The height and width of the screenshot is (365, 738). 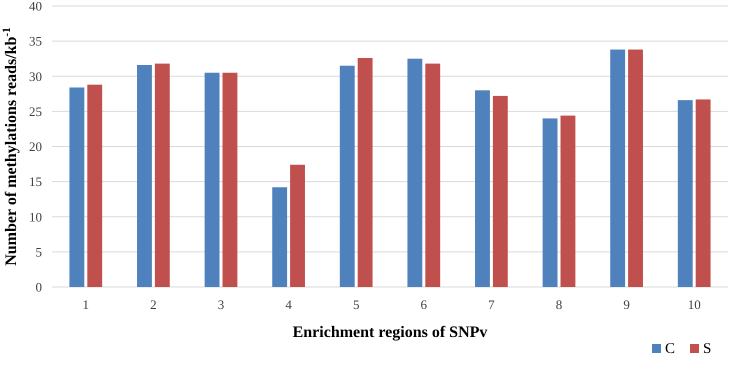 I want to click on y-tick-label: 25, so click(x=35, y=111).